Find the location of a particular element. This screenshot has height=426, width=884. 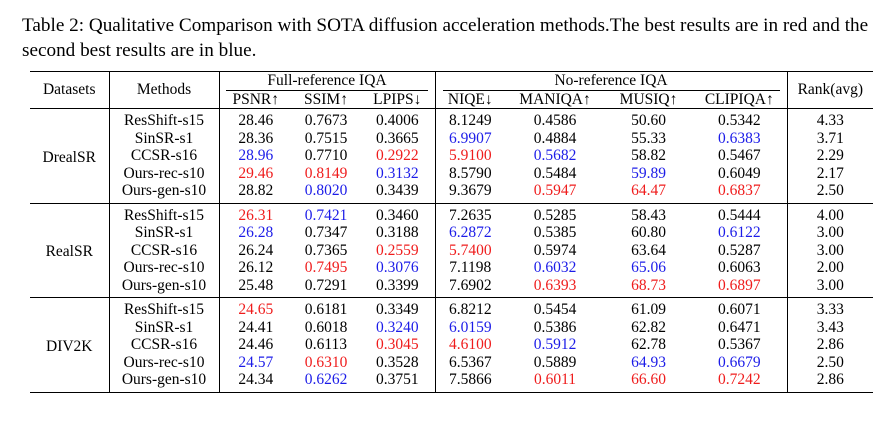

value-cell: 24.41 is located at coordinates (255, 327).